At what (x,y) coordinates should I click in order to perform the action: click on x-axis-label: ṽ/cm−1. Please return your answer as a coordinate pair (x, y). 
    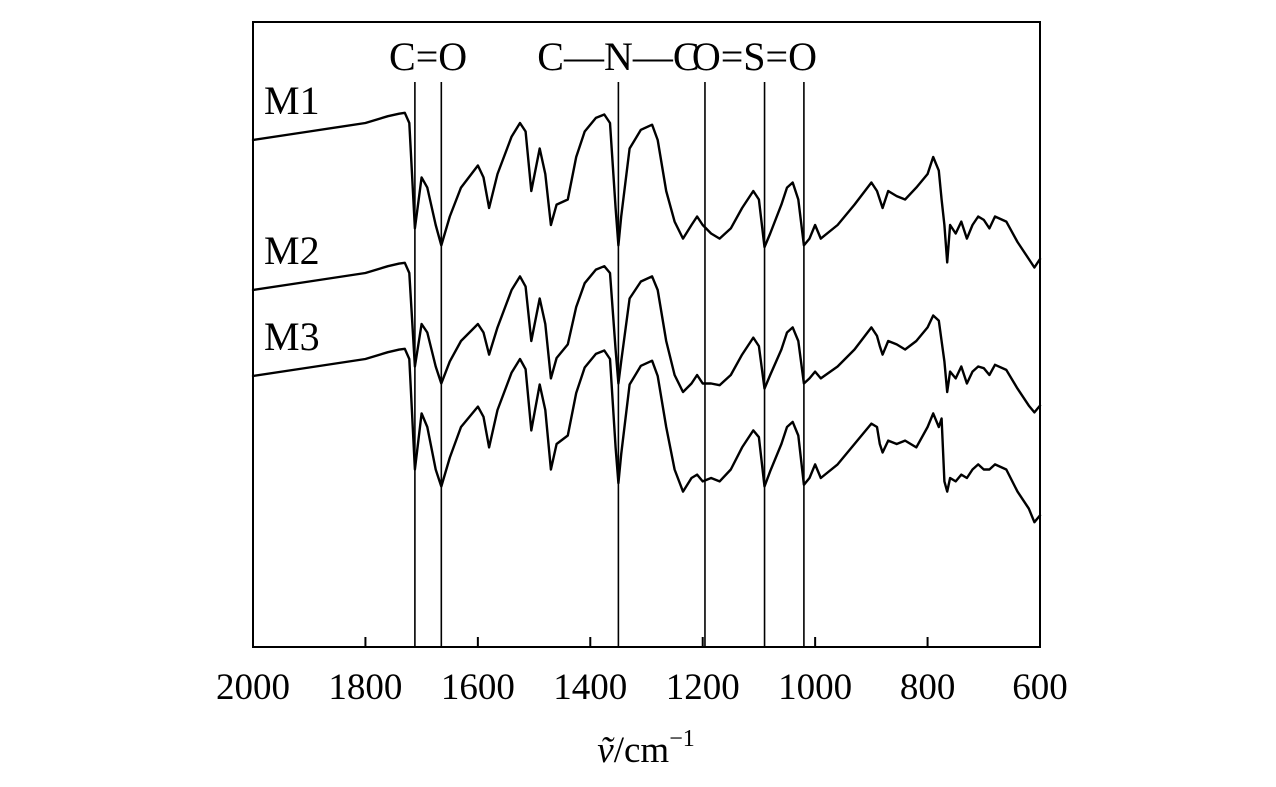
    Looking at the image, I should click on (645, 748).